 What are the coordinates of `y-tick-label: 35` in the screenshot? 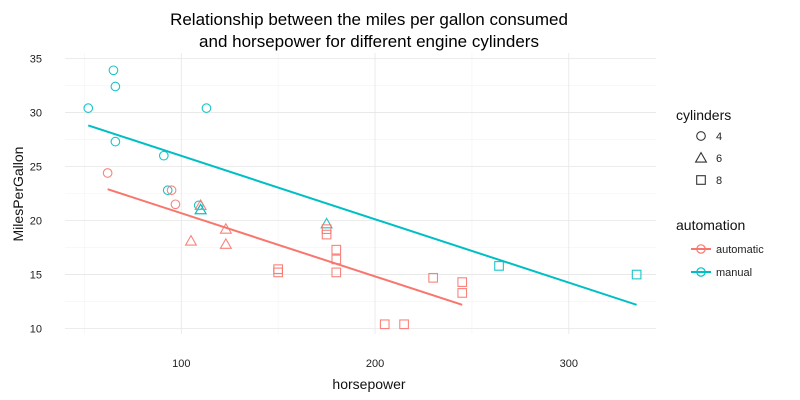 It's located at (36, 59).